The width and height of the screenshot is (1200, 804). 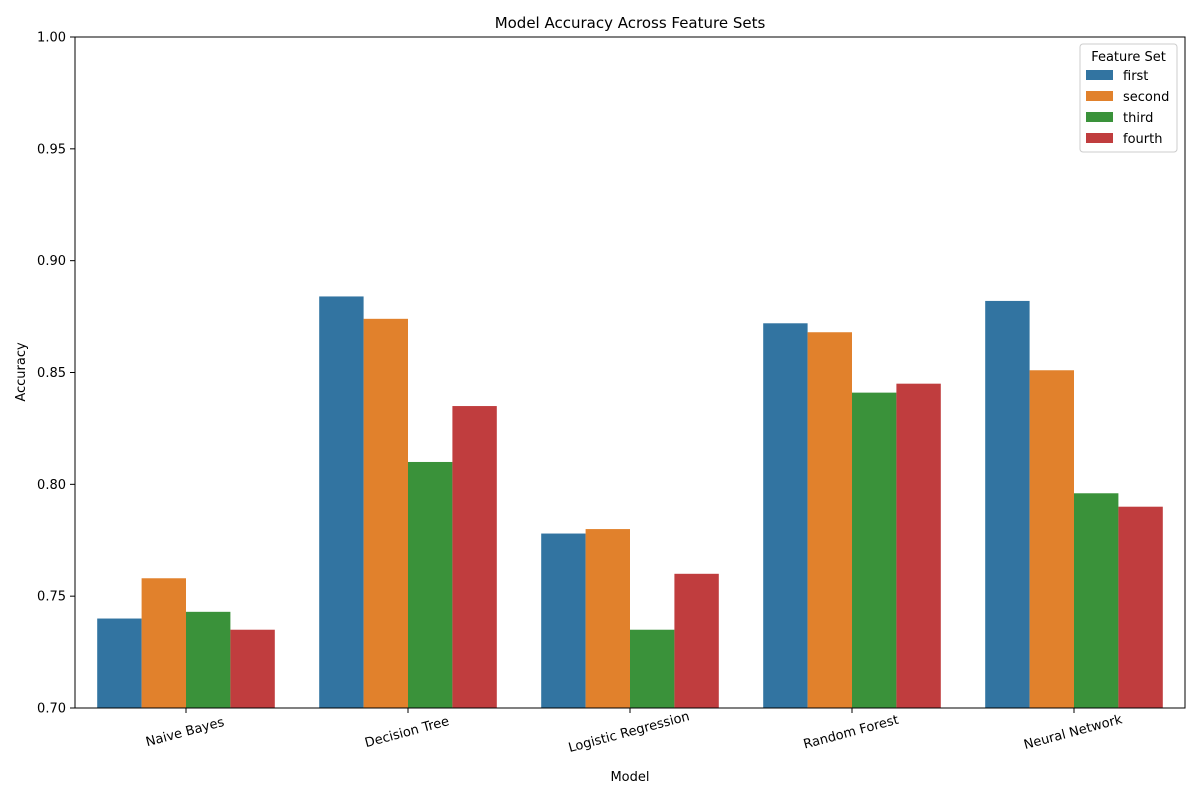 I want to click on bar-third-decision-tree, so click(x=430, y=584).